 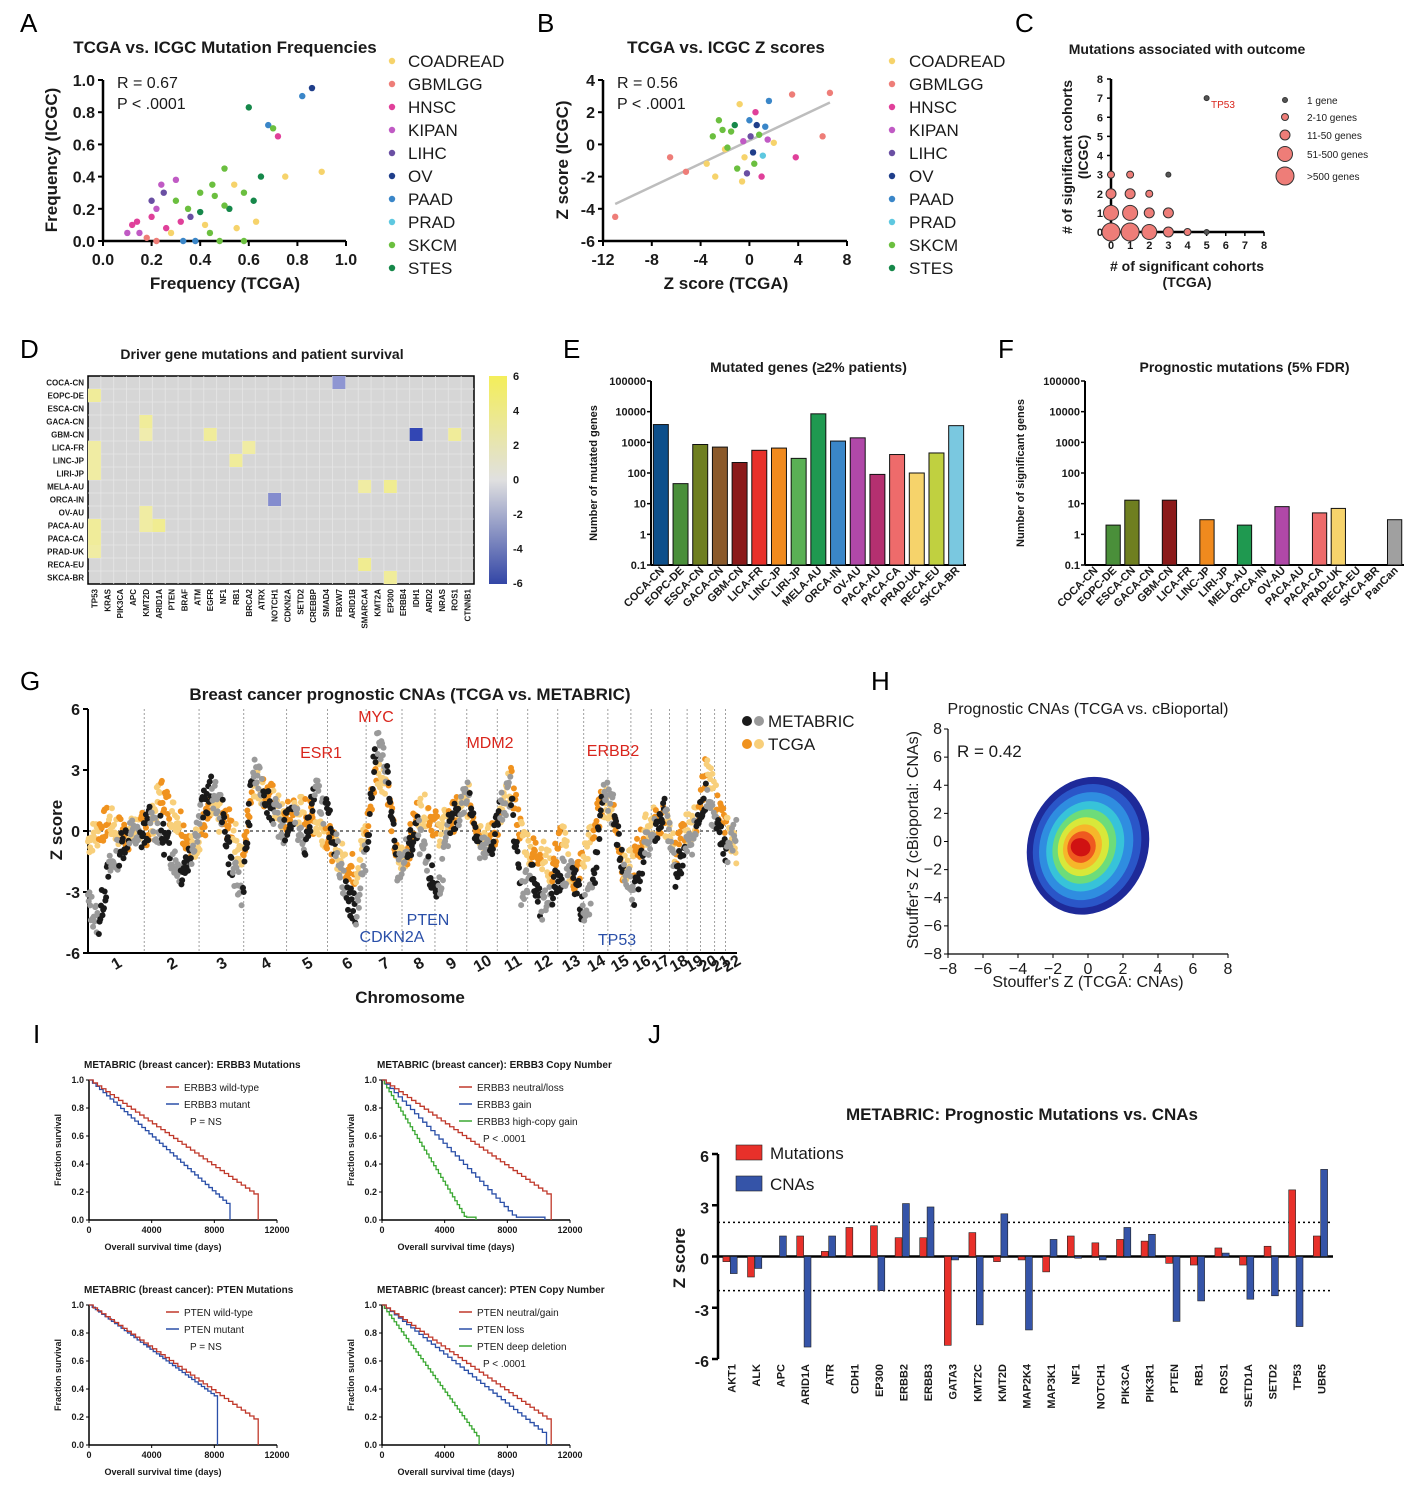 What do you see at coordinates (225, 283) in the screenshot?
I see `chart-a-x-label: Frequency (TCGA)` at bounding box center [225, 283].